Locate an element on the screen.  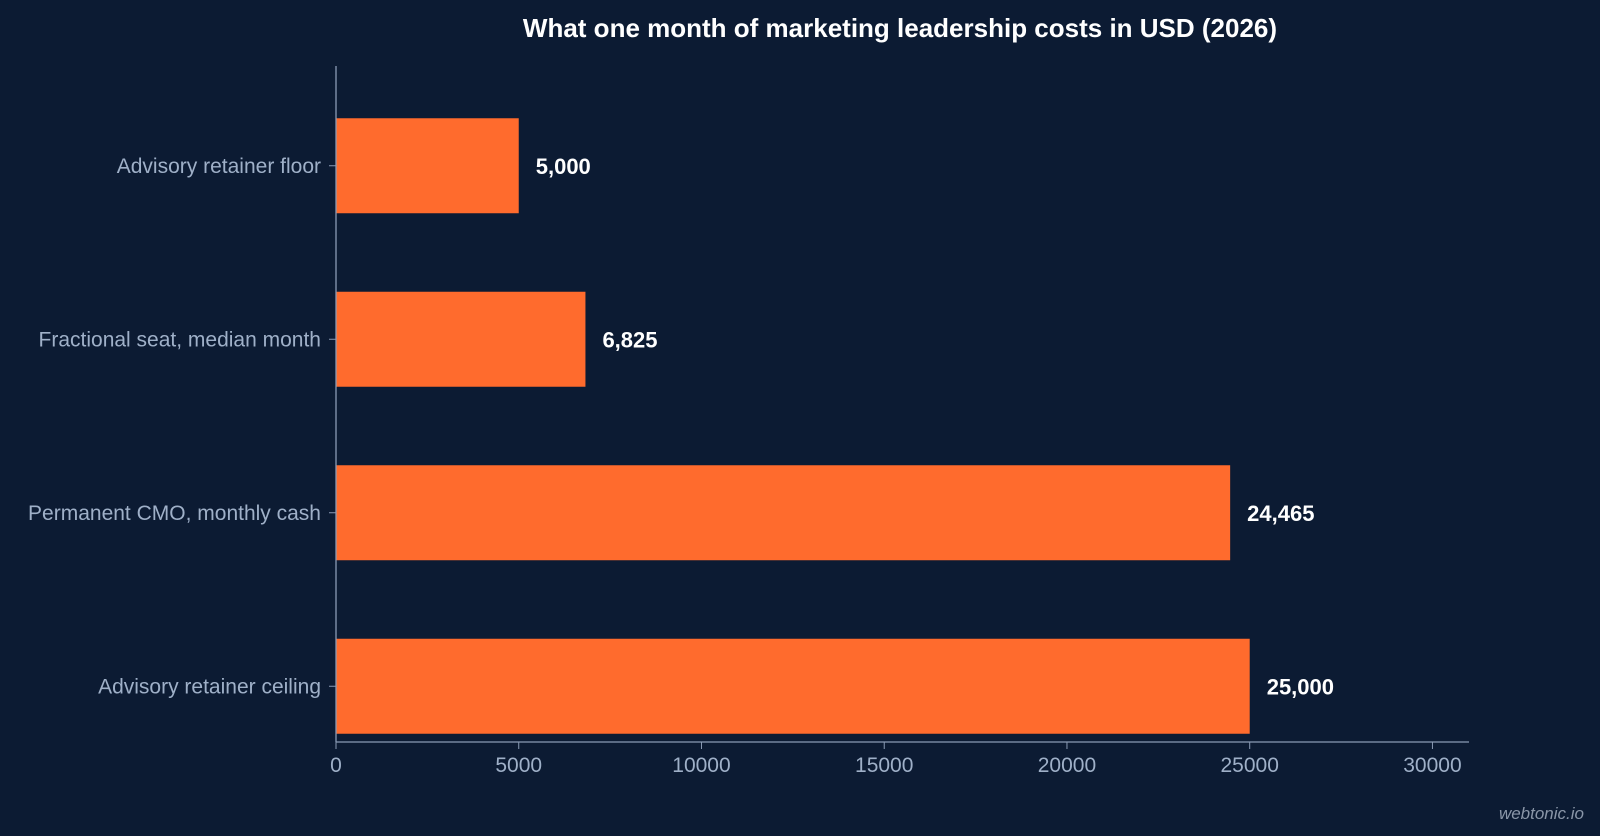
x-tick-label-1: 5000 is located at coordinates (518, 765).